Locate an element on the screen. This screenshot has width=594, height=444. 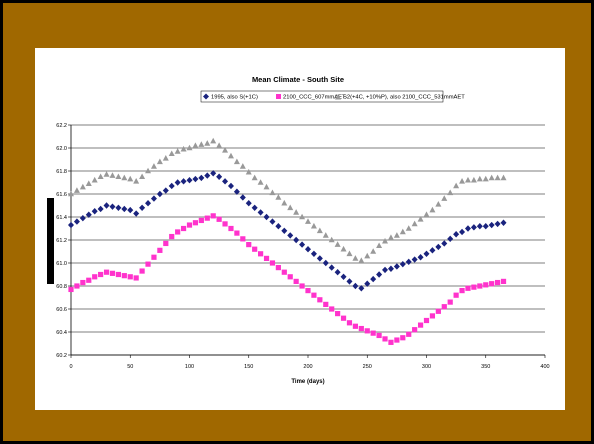
x-tick-label: 300 is located at coordinates (426, 367).